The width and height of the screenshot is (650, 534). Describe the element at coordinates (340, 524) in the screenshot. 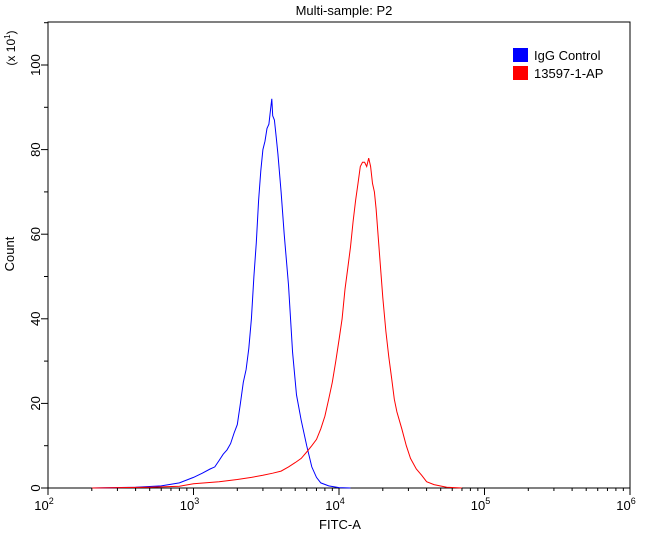

I see `x-axis-label: FITC-A` at that location.